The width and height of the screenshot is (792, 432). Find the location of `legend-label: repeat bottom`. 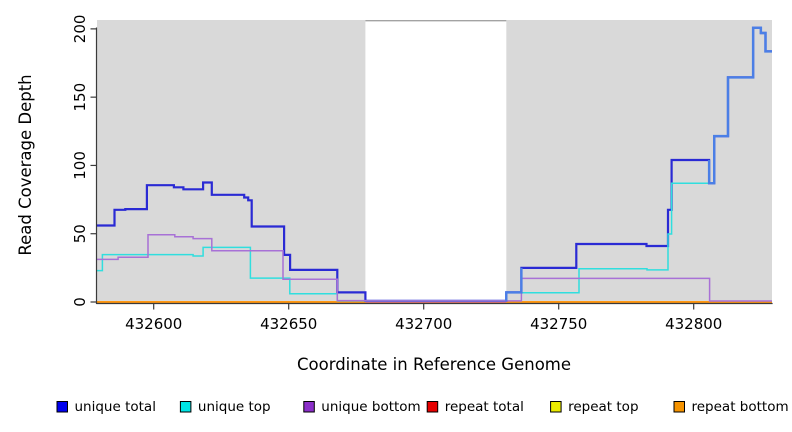

legend-label: repeat bottom is located at coordinates (740, 407).